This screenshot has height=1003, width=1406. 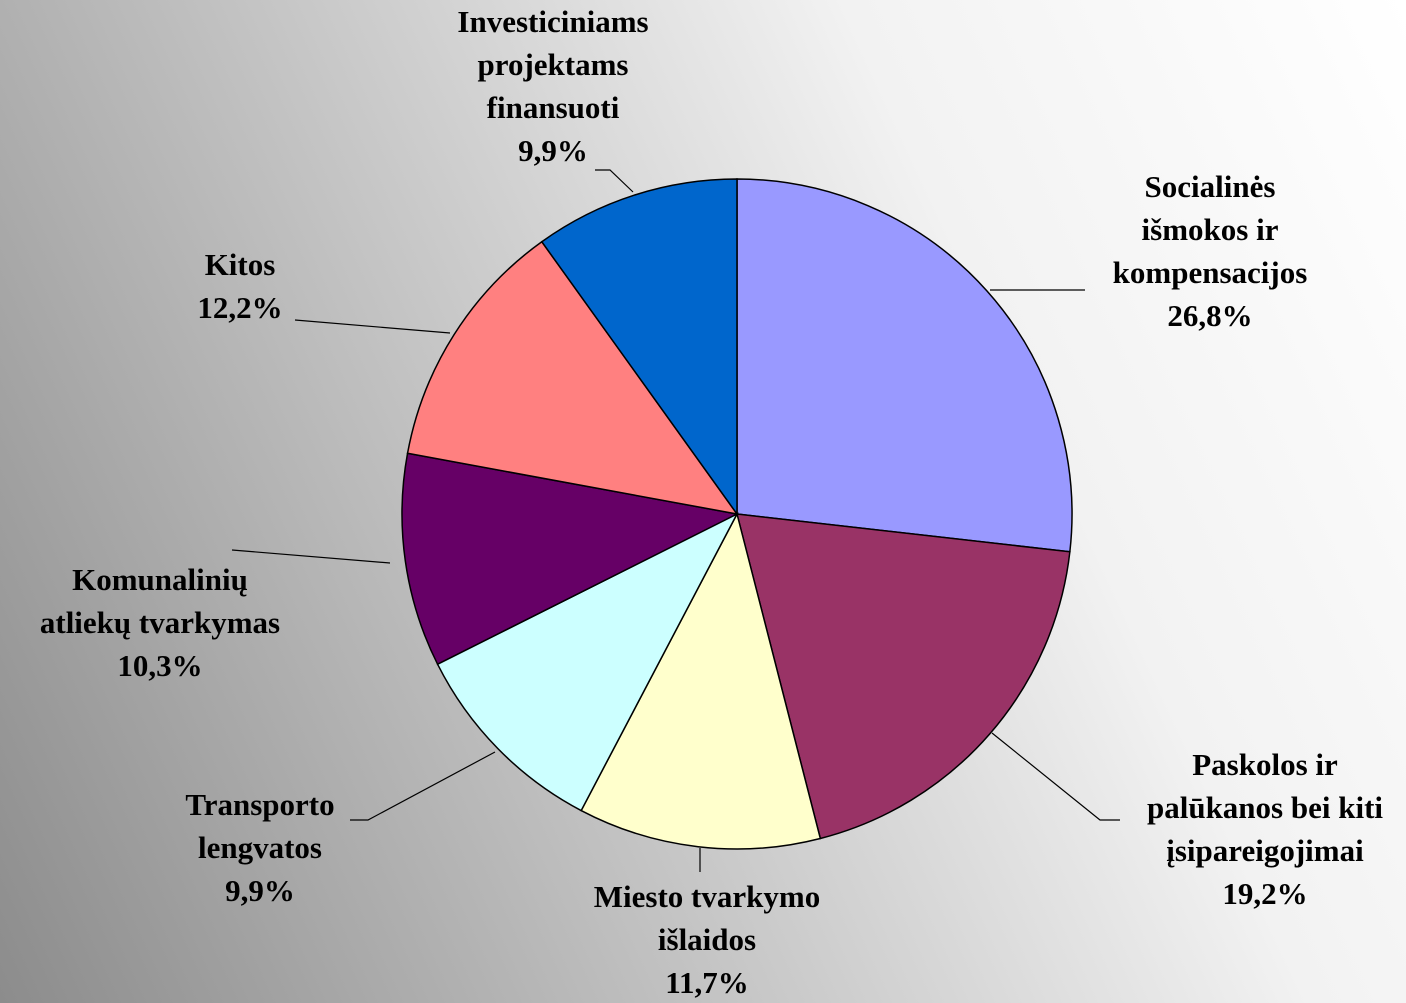 I want to click on slice-label: išmokos ir, so click(x=1210, y=229).